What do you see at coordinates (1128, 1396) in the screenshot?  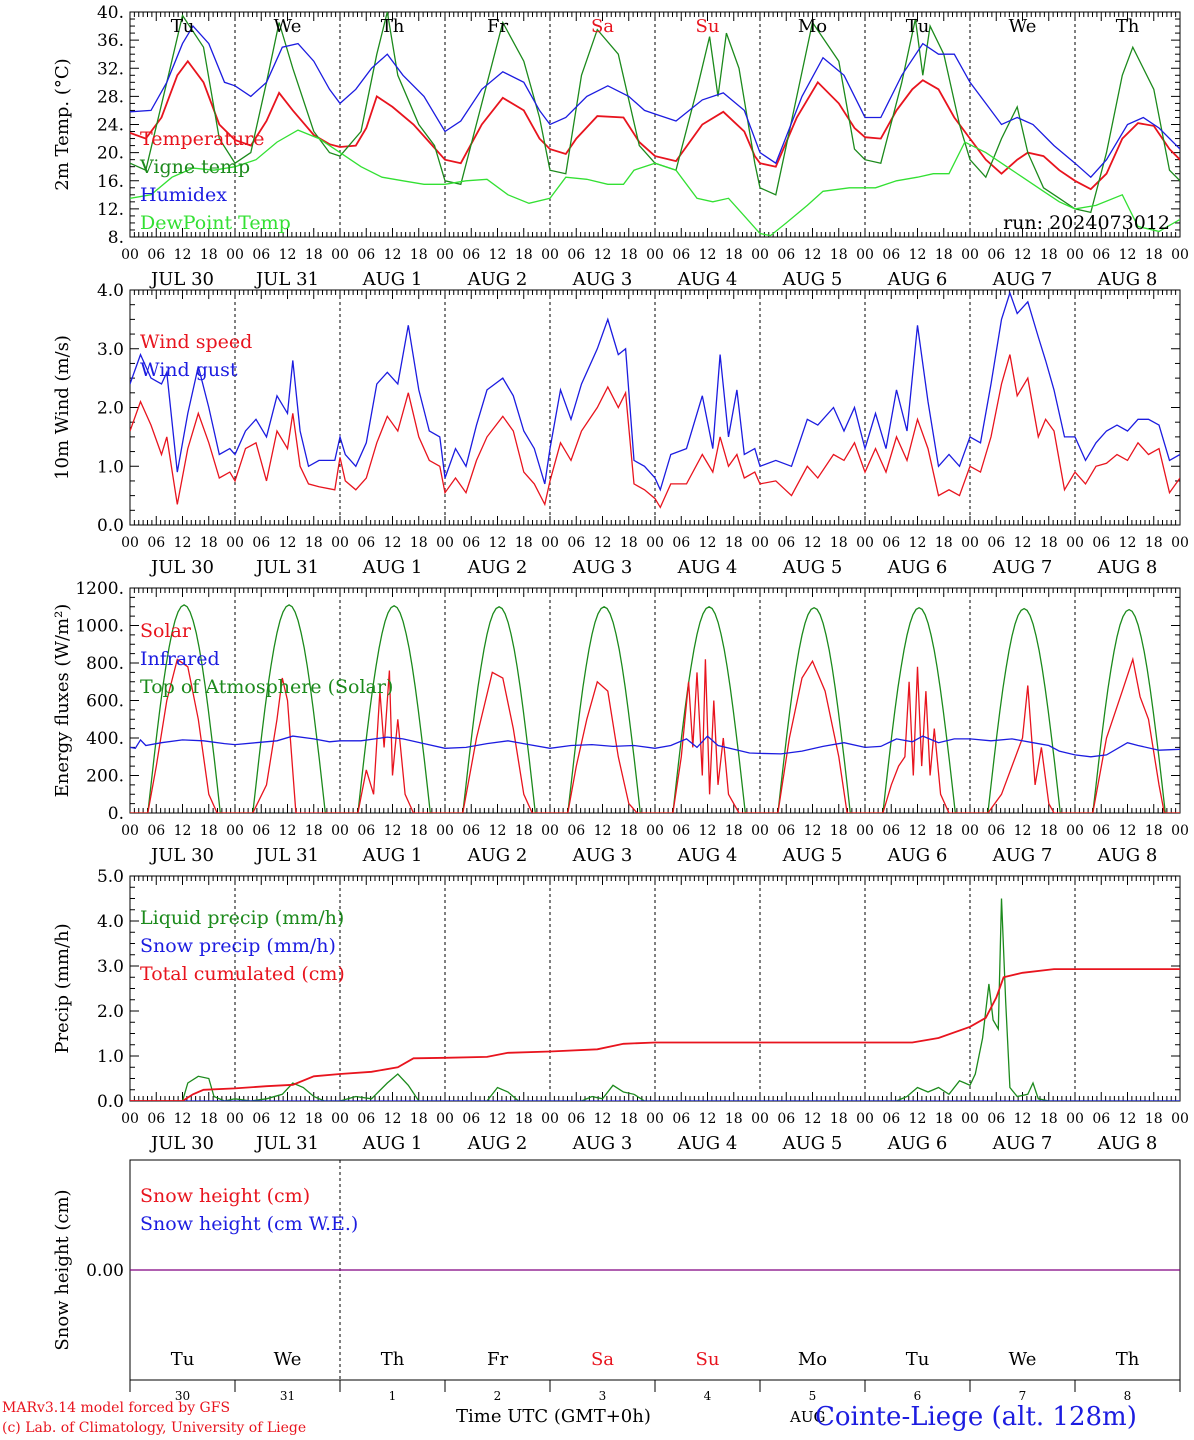 I see `day-number-label: 8` at bounding box center [1128, 1396].